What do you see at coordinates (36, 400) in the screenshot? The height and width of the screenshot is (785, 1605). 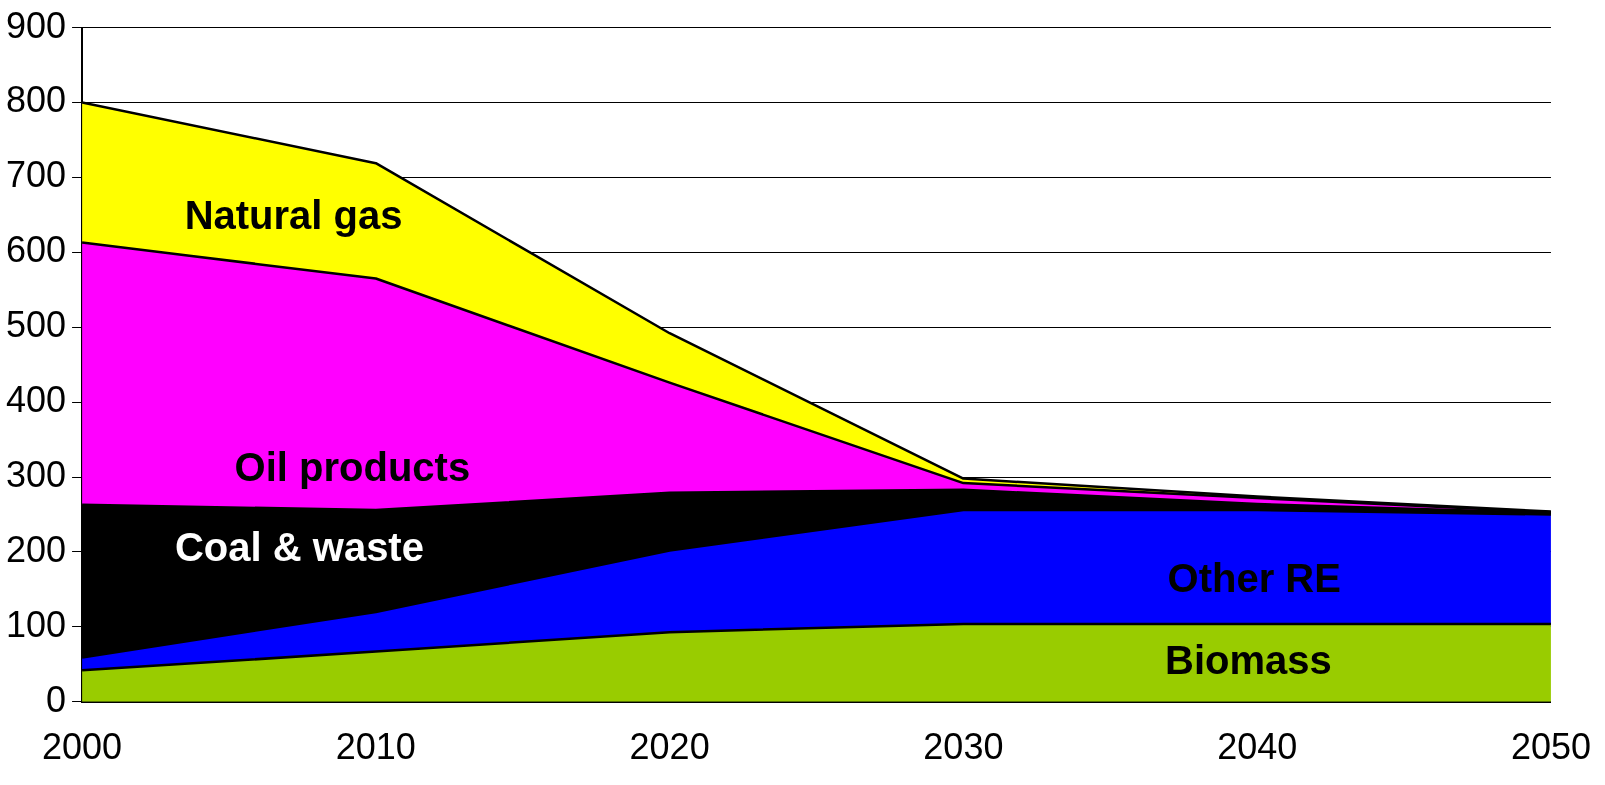 I see `y-tick-label: 400` at bounding box center [36, 400].